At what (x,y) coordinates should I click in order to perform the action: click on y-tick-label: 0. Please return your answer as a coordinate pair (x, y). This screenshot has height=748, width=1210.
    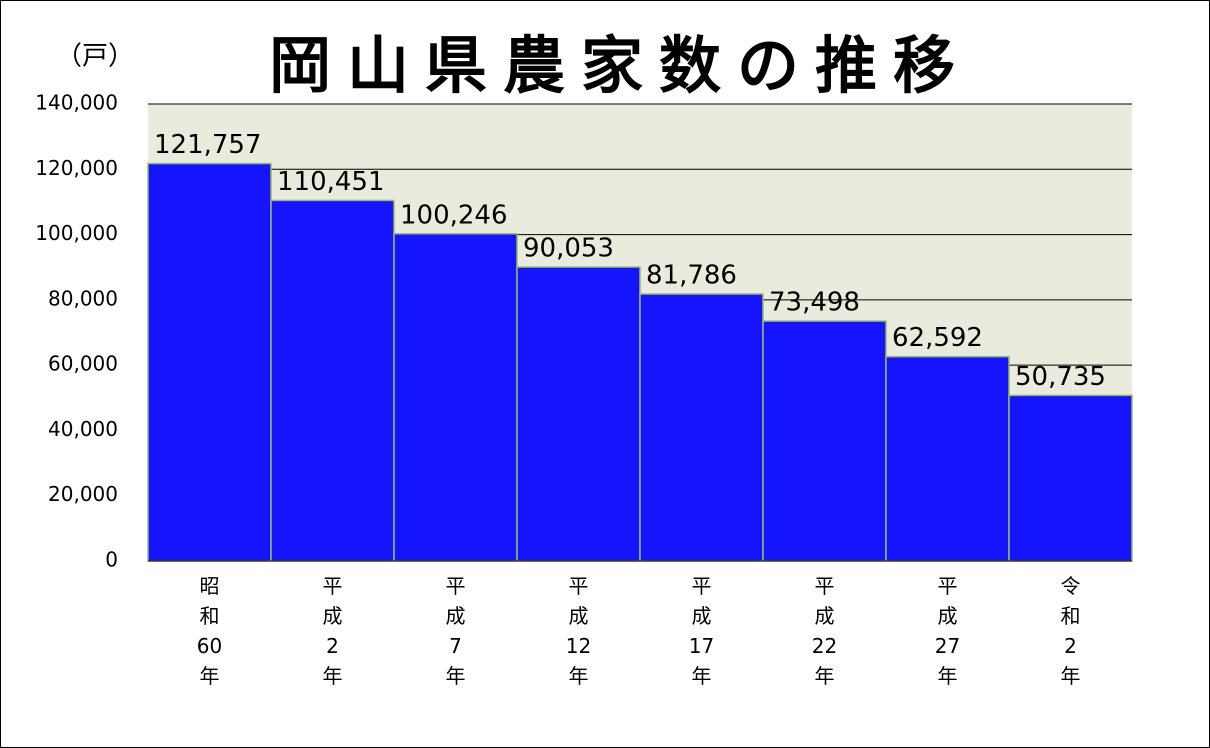
    Looking at the image, I should click on (111, 560).